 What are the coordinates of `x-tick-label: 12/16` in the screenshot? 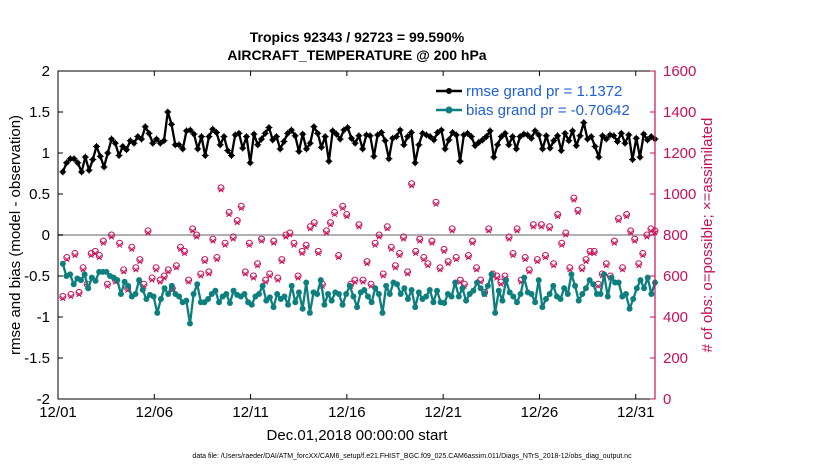 It's located at (347, 412).